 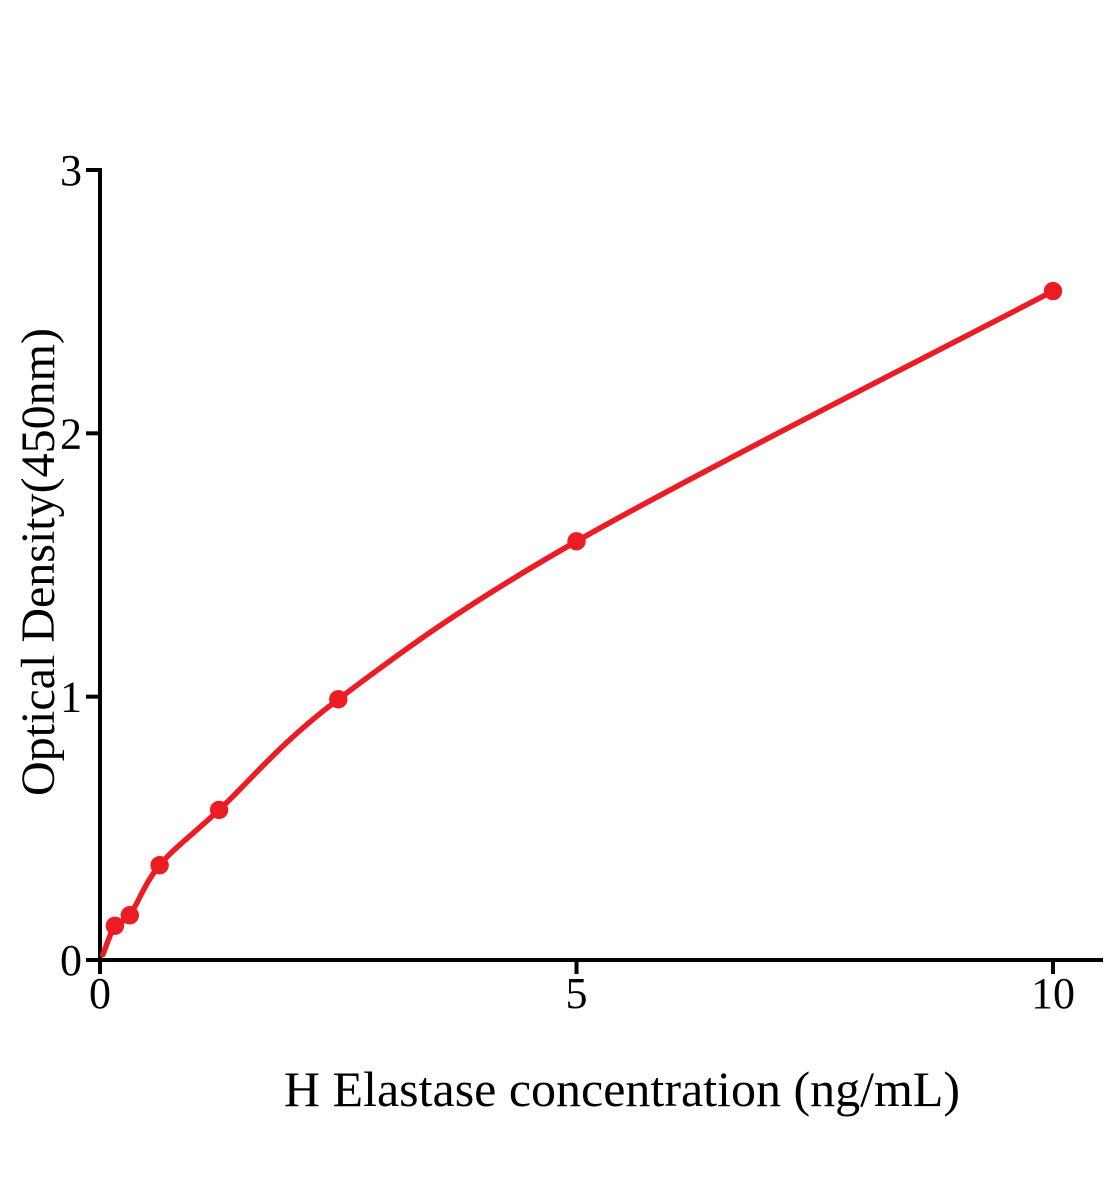 I want to click on x-tick-label: 10, so click(x=1053, y=993).